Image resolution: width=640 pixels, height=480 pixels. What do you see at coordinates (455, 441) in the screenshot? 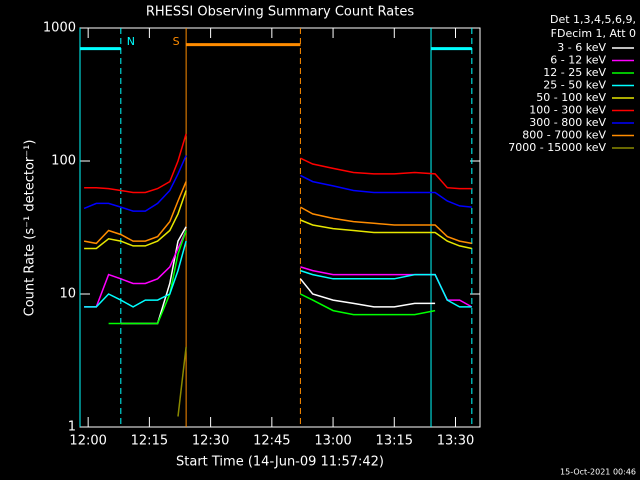
I see `x-tick-label: 13:30` at bounding box center [455, 441].